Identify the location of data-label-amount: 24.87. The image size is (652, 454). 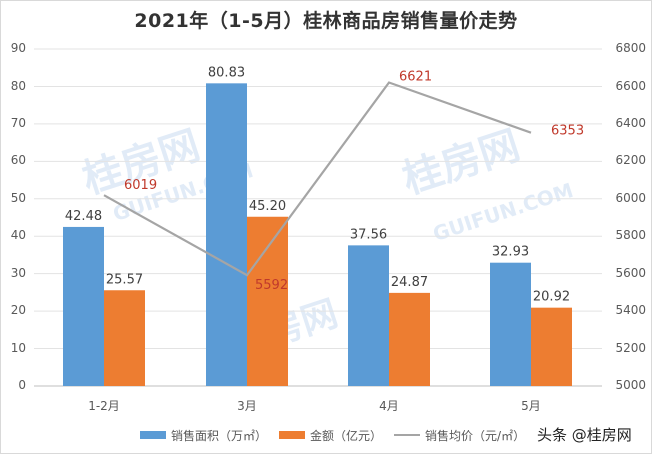
(409, 282).